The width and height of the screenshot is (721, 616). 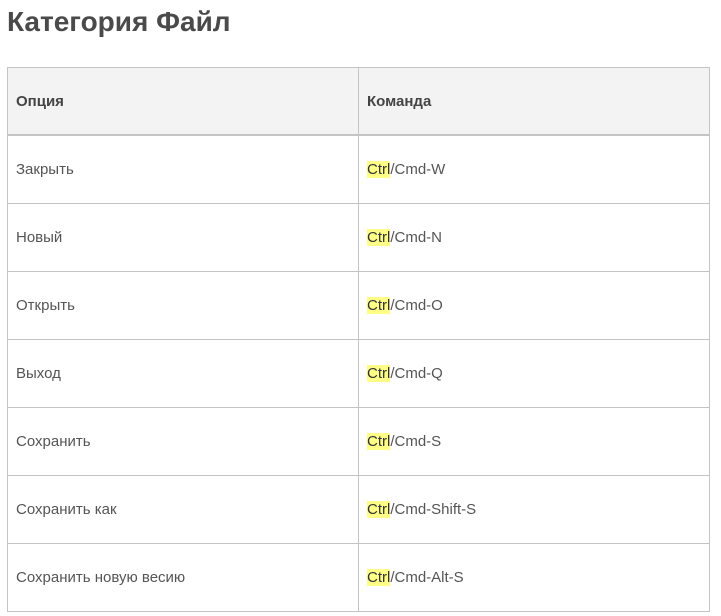 What do you see at coordinates (183, 305) in the screenshot?
I see `option-cell: Открыть` at bounding box center [183, 305].